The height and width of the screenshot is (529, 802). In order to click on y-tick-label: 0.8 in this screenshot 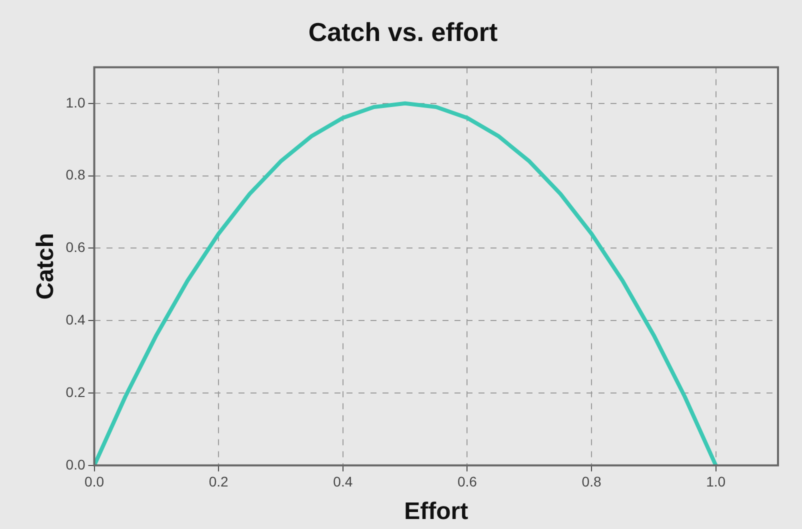, I will do `click(76, 174)`.